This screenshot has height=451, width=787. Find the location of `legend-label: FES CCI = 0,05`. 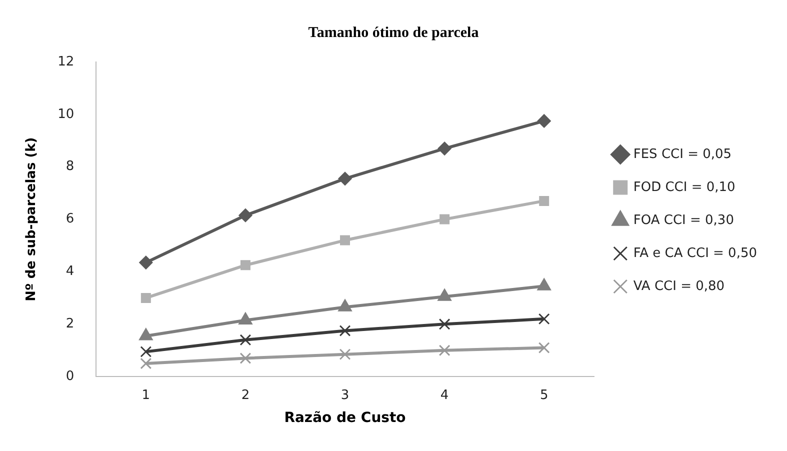

legend-label: FES CCI = 0,05 is located at coordinates (682, 154).